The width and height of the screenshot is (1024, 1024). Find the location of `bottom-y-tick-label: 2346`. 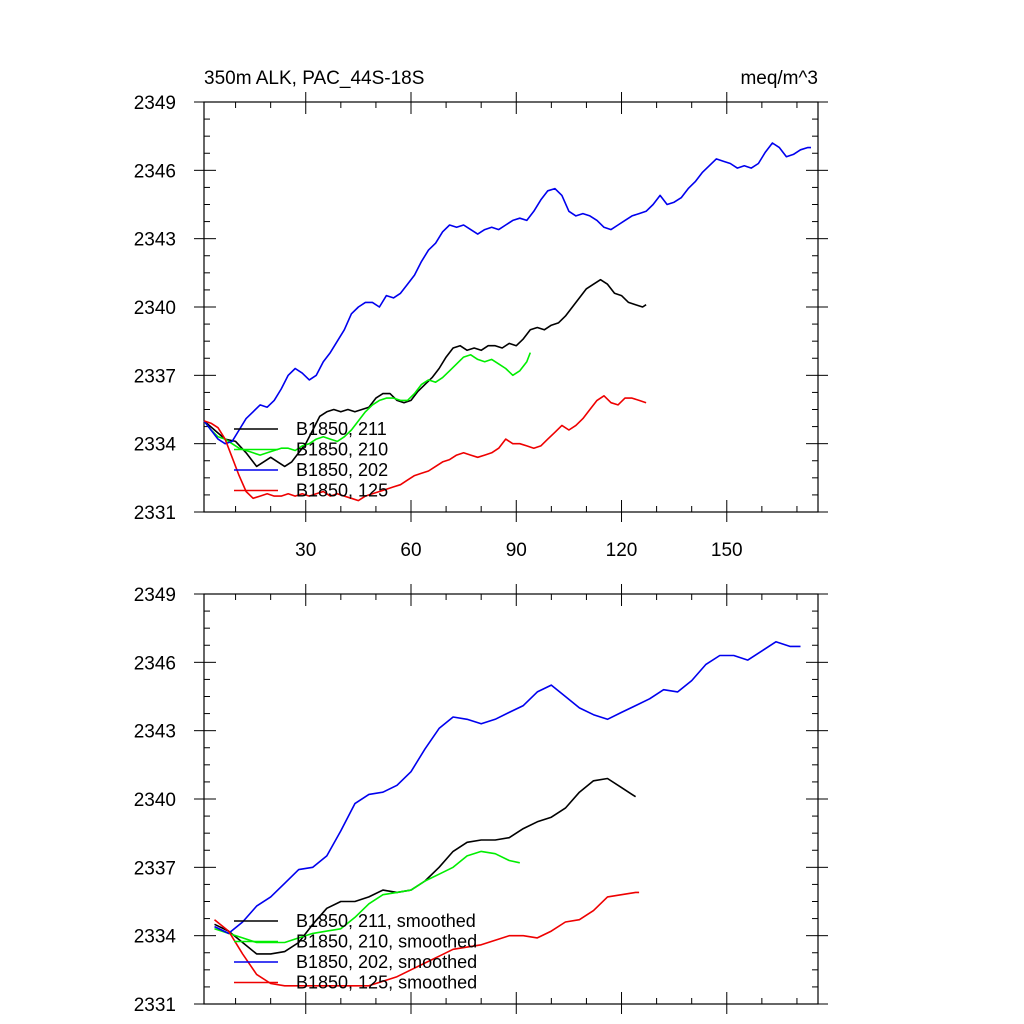

bottom-y-tick-label: 2346 is located at coordinates (155, 663).